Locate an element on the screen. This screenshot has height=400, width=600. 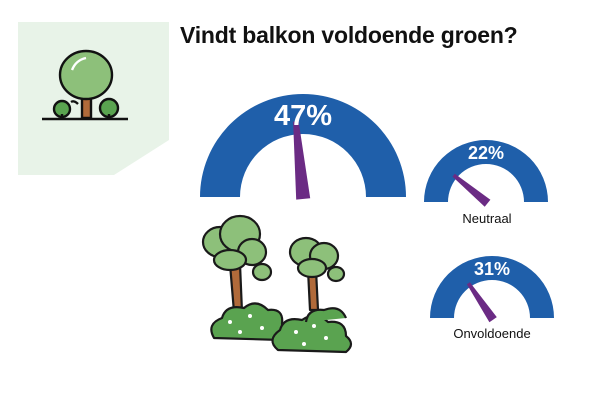
tree-badge-icon is located at coordinates (93, 98).